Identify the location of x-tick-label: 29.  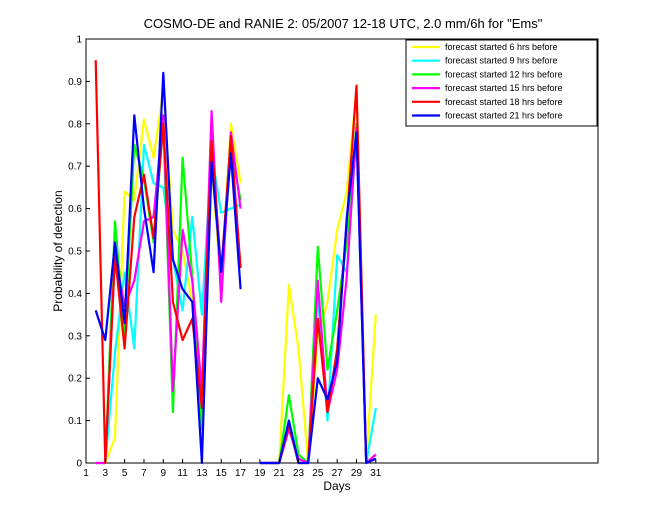
(357, 473).